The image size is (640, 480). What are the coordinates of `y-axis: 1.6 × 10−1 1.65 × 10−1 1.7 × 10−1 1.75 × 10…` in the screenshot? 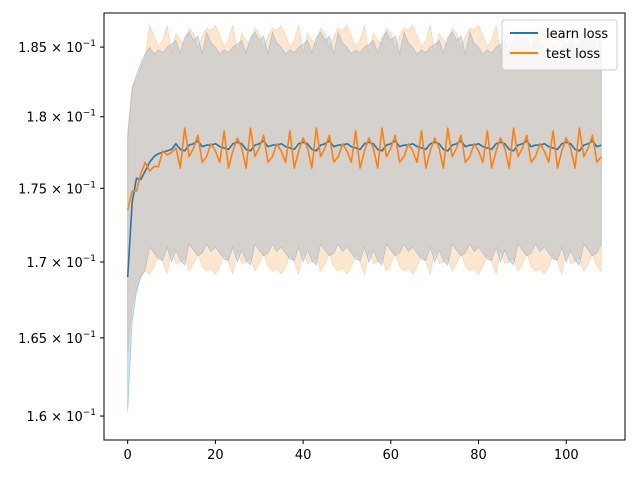 It's located at (61, 232).